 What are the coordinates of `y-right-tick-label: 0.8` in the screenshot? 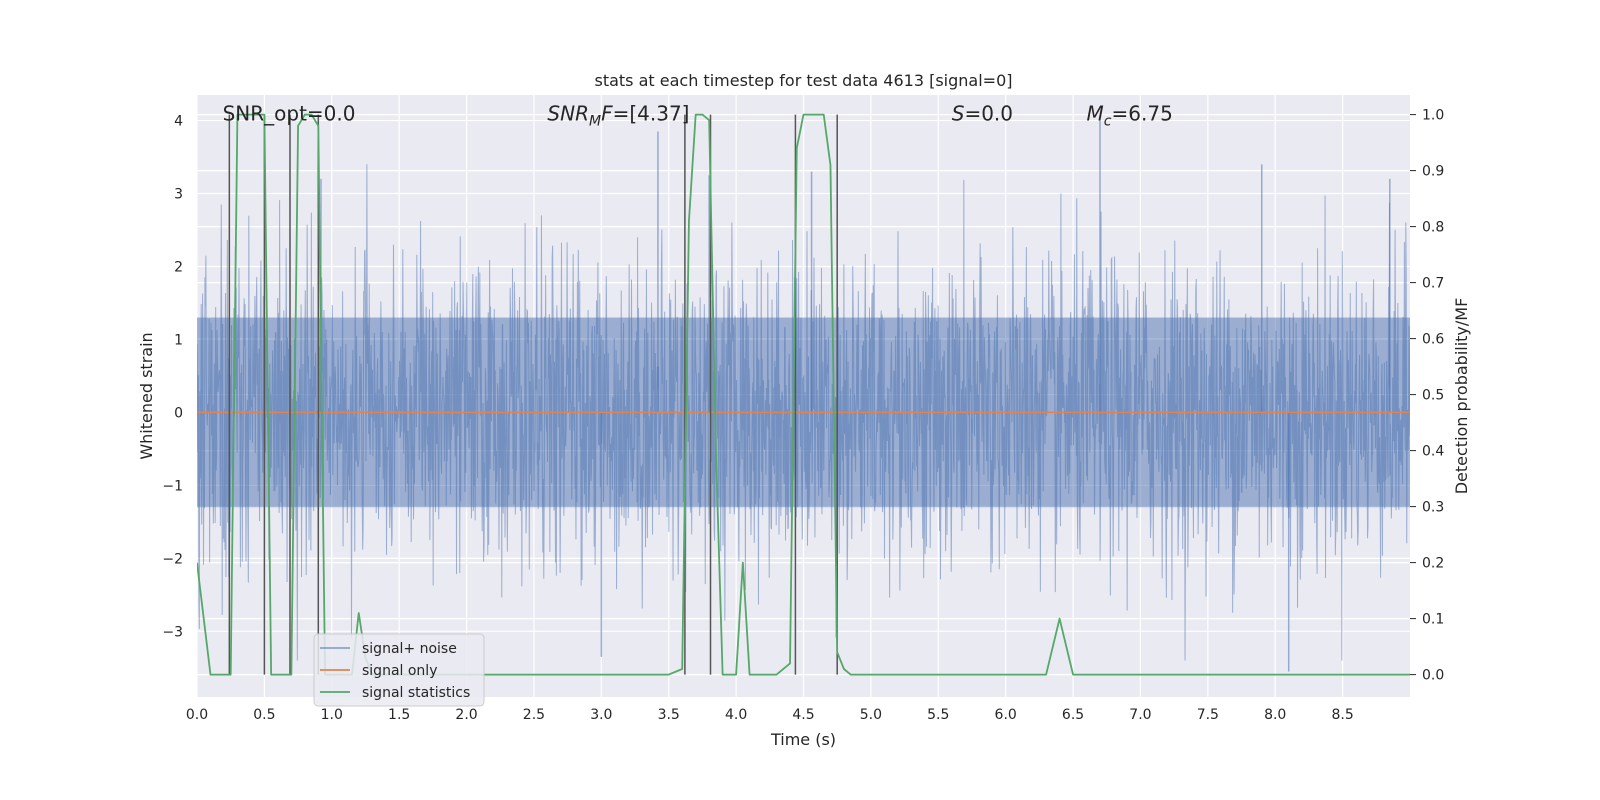 It's located at (1433, 228).